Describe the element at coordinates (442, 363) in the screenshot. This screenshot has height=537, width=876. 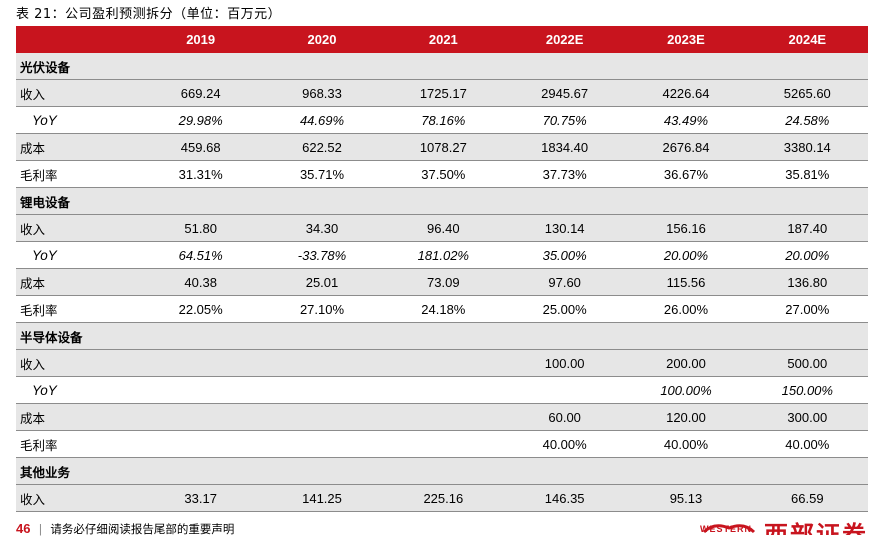
I see `table-row: 收入 100.00 200.00 500.00` at that location.